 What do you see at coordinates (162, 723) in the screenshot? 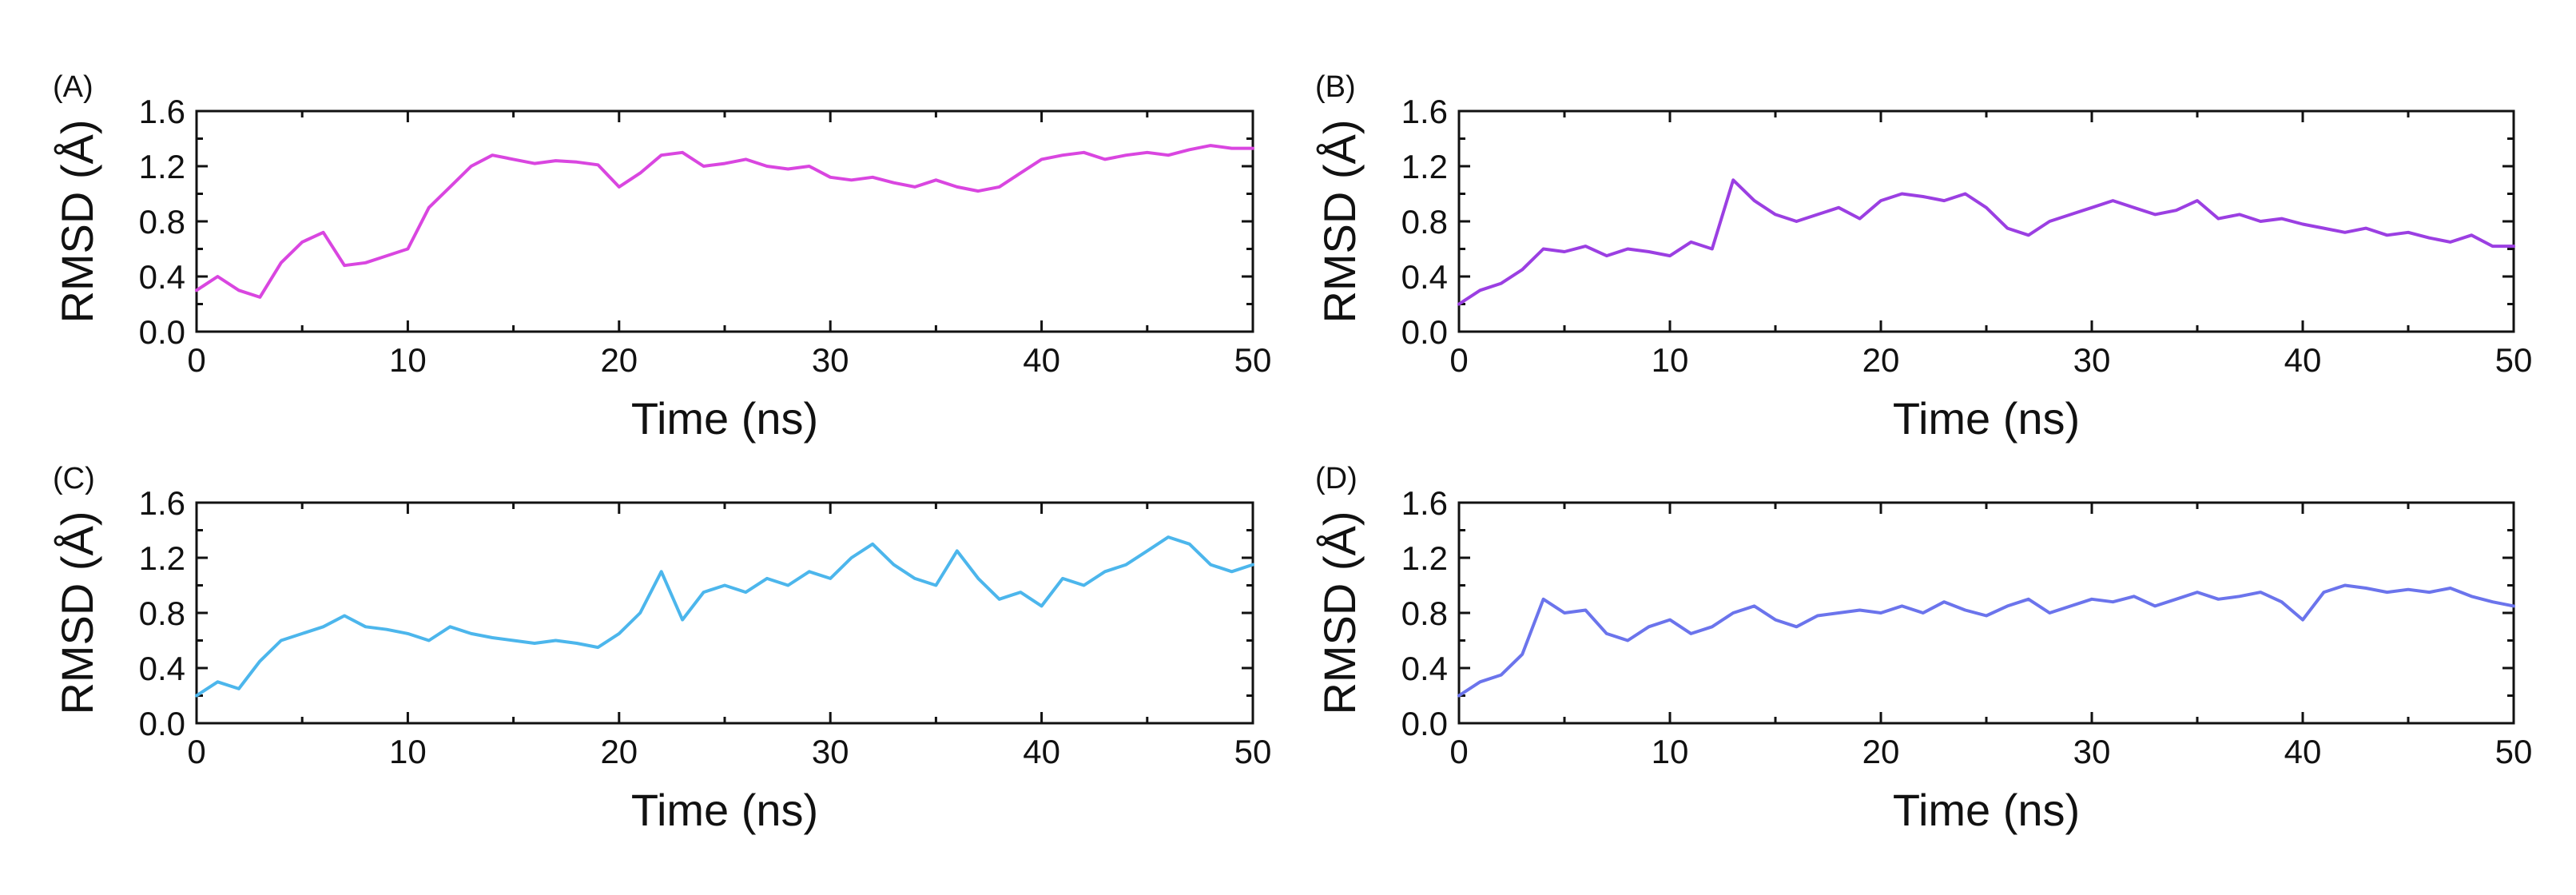
I see `panel-c-y-tick-label: 0.0` at bounding box center [162, 723].